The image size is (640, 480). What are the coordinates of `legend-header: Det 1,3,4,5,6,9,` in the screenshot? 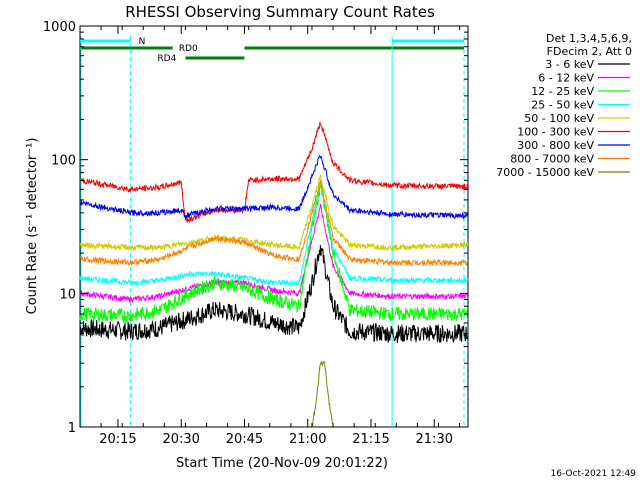 It's located at (589, 38).